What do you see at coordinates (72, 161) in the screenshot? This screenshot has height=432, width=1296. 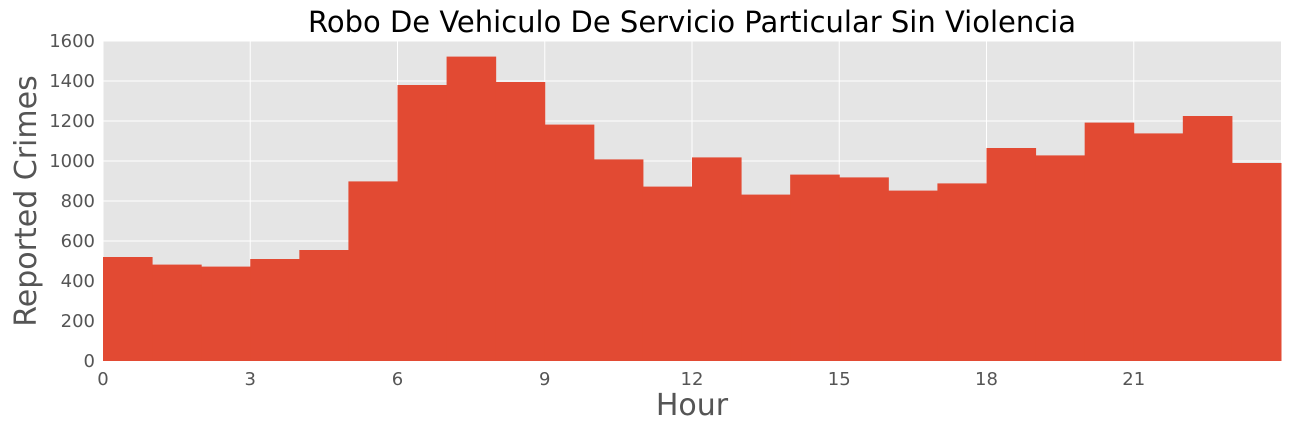 I see `y-tick-label: 1000` at bounding box center [72, 161].